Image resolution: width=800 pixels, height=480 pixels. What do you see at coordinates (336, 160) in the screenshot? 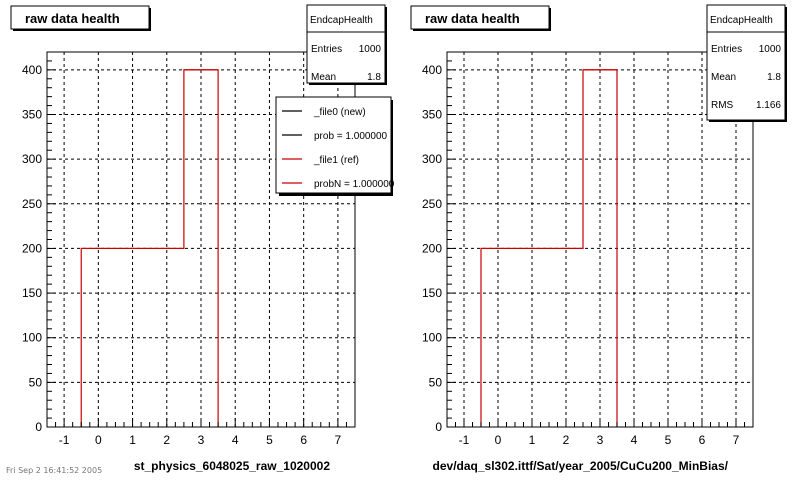
I see `legend-entry: _file1 (ref)` at bounding box center [336, 160].